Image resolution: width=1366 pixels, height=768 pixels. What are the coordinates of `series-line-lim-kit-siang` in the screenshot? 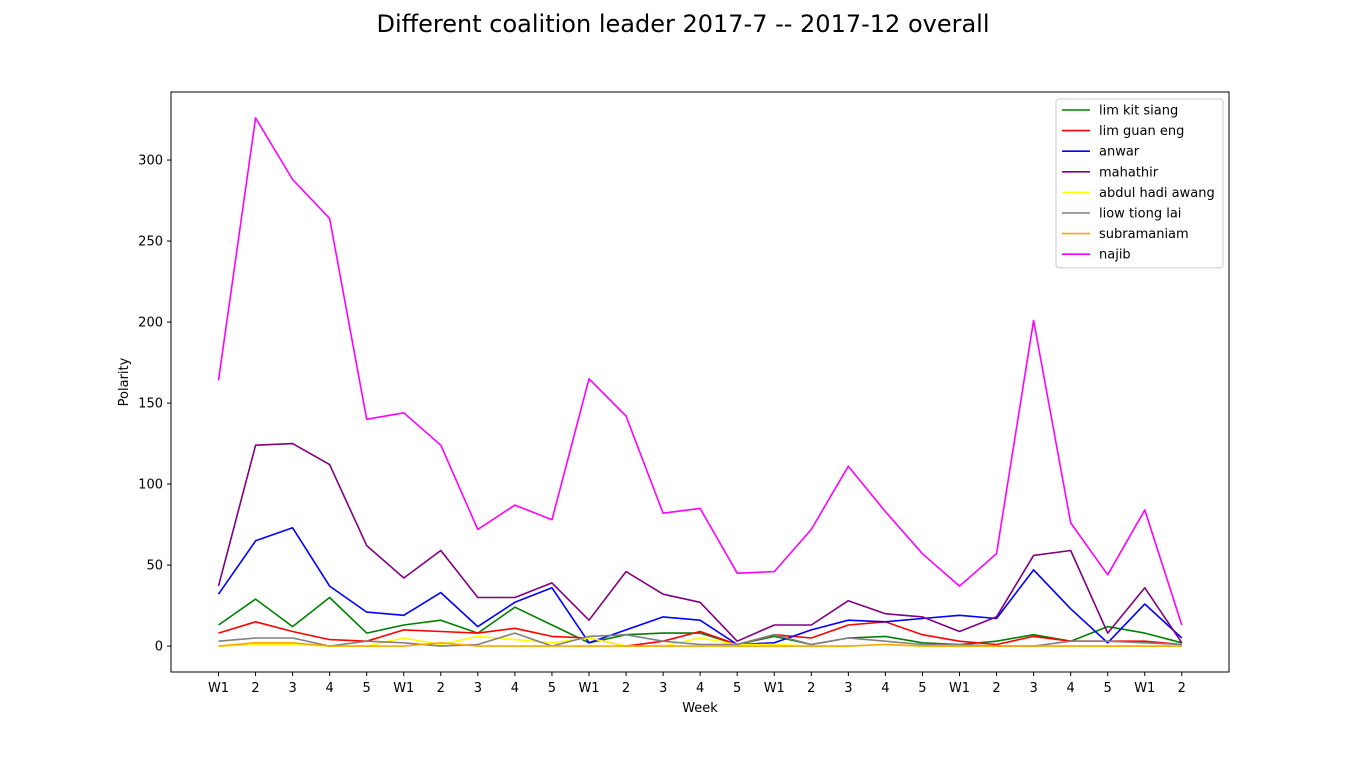 It's located at (700, 621).